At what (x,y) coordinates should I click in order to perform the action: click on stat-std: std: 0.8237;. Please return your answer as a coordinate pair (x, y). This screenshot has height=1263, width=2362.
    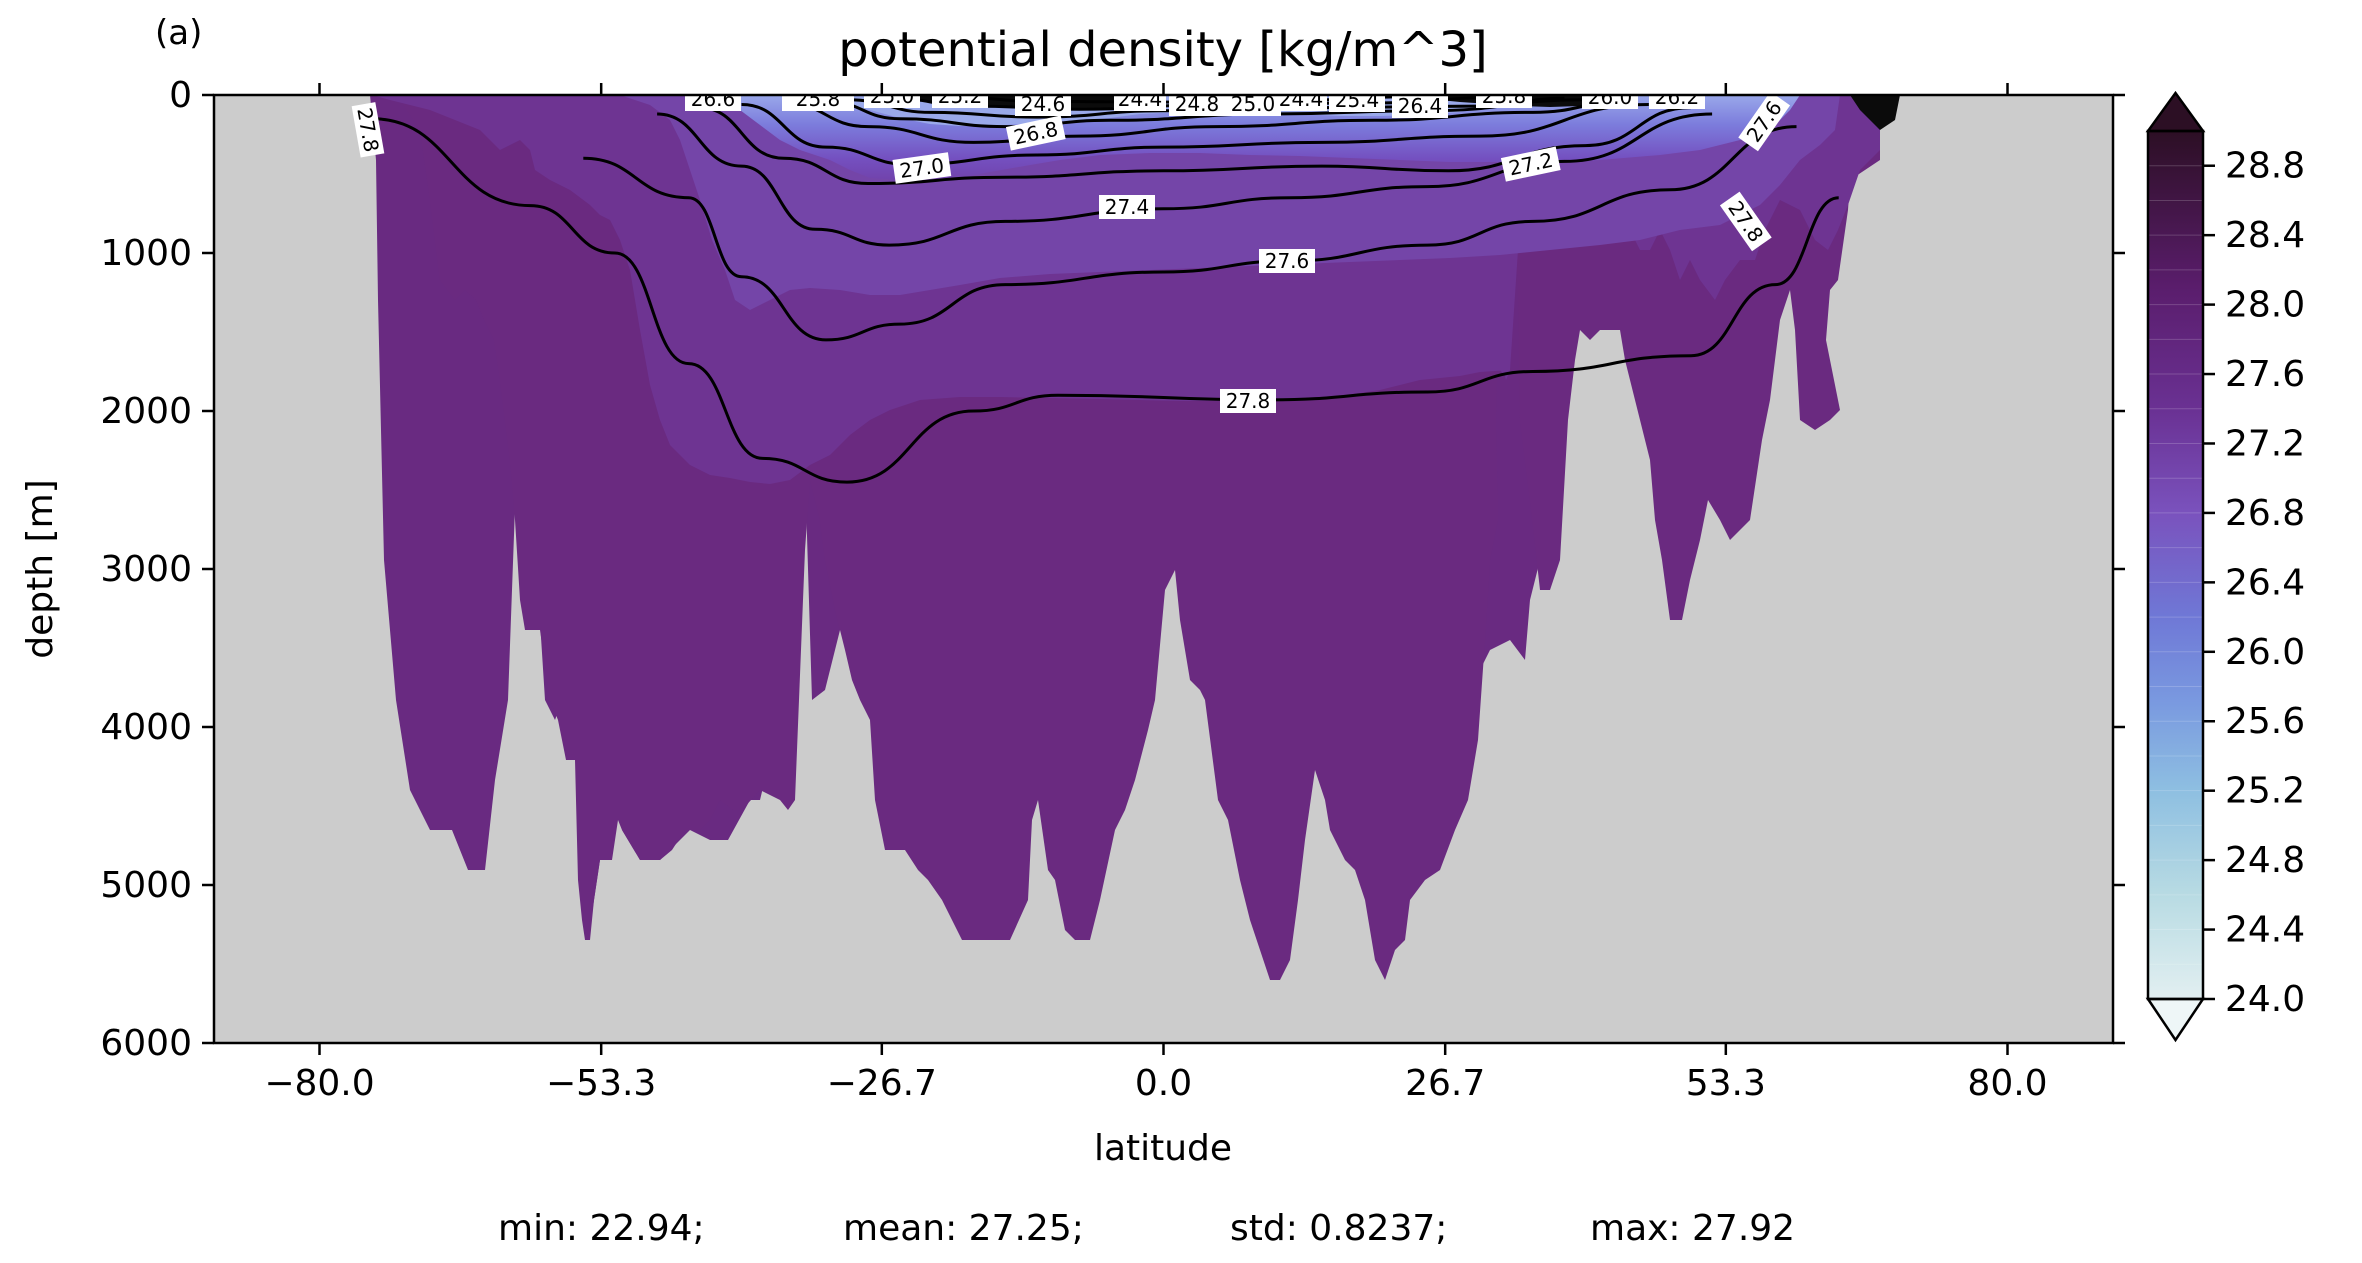
    Looking at the image, I should click on (1338, 1228).